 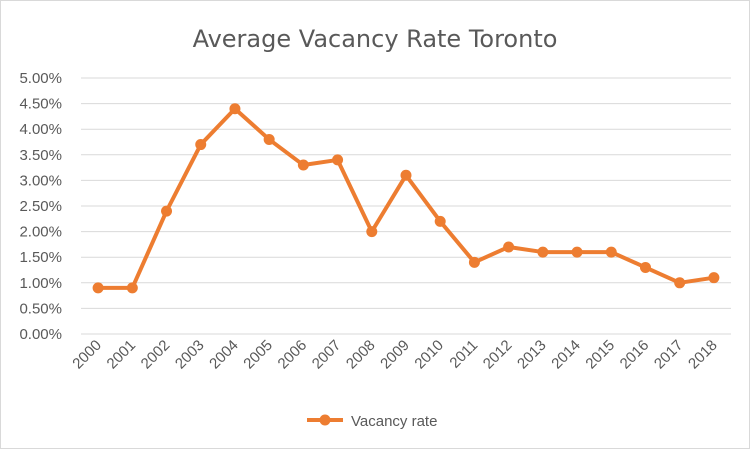 I want to click on legend: Vacancy rate, so click(x=372, y=421).